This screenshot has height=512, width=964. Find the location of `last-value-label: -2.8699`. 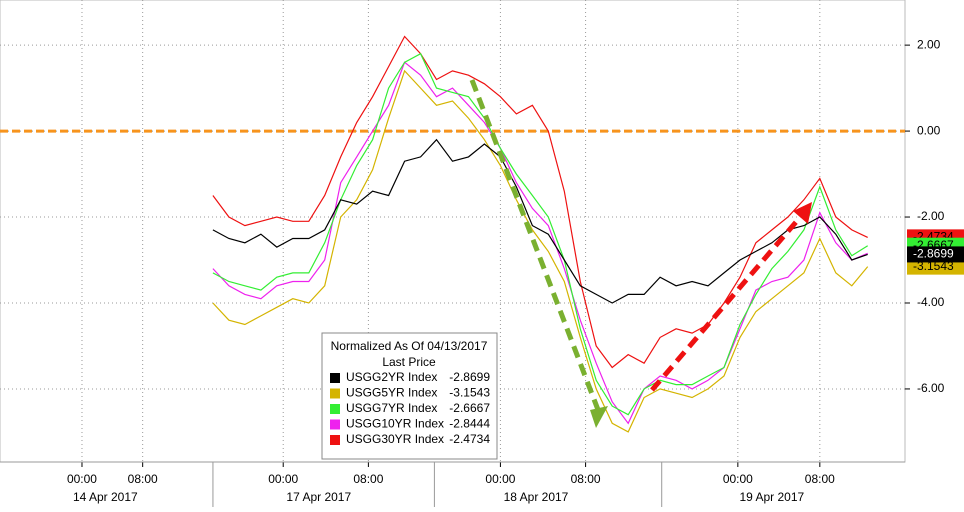

last-value-label: -2.8699 is located at coordinates (933, 254).